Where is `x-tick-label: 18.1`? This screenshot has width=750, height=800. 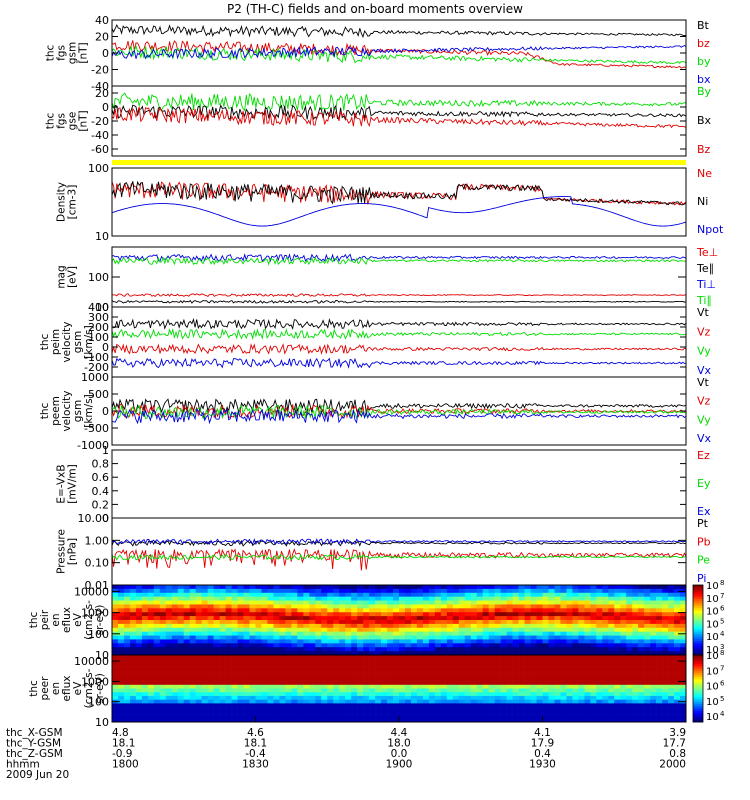
x-tick-label: 18.1 is located at coordinates (255, 744).